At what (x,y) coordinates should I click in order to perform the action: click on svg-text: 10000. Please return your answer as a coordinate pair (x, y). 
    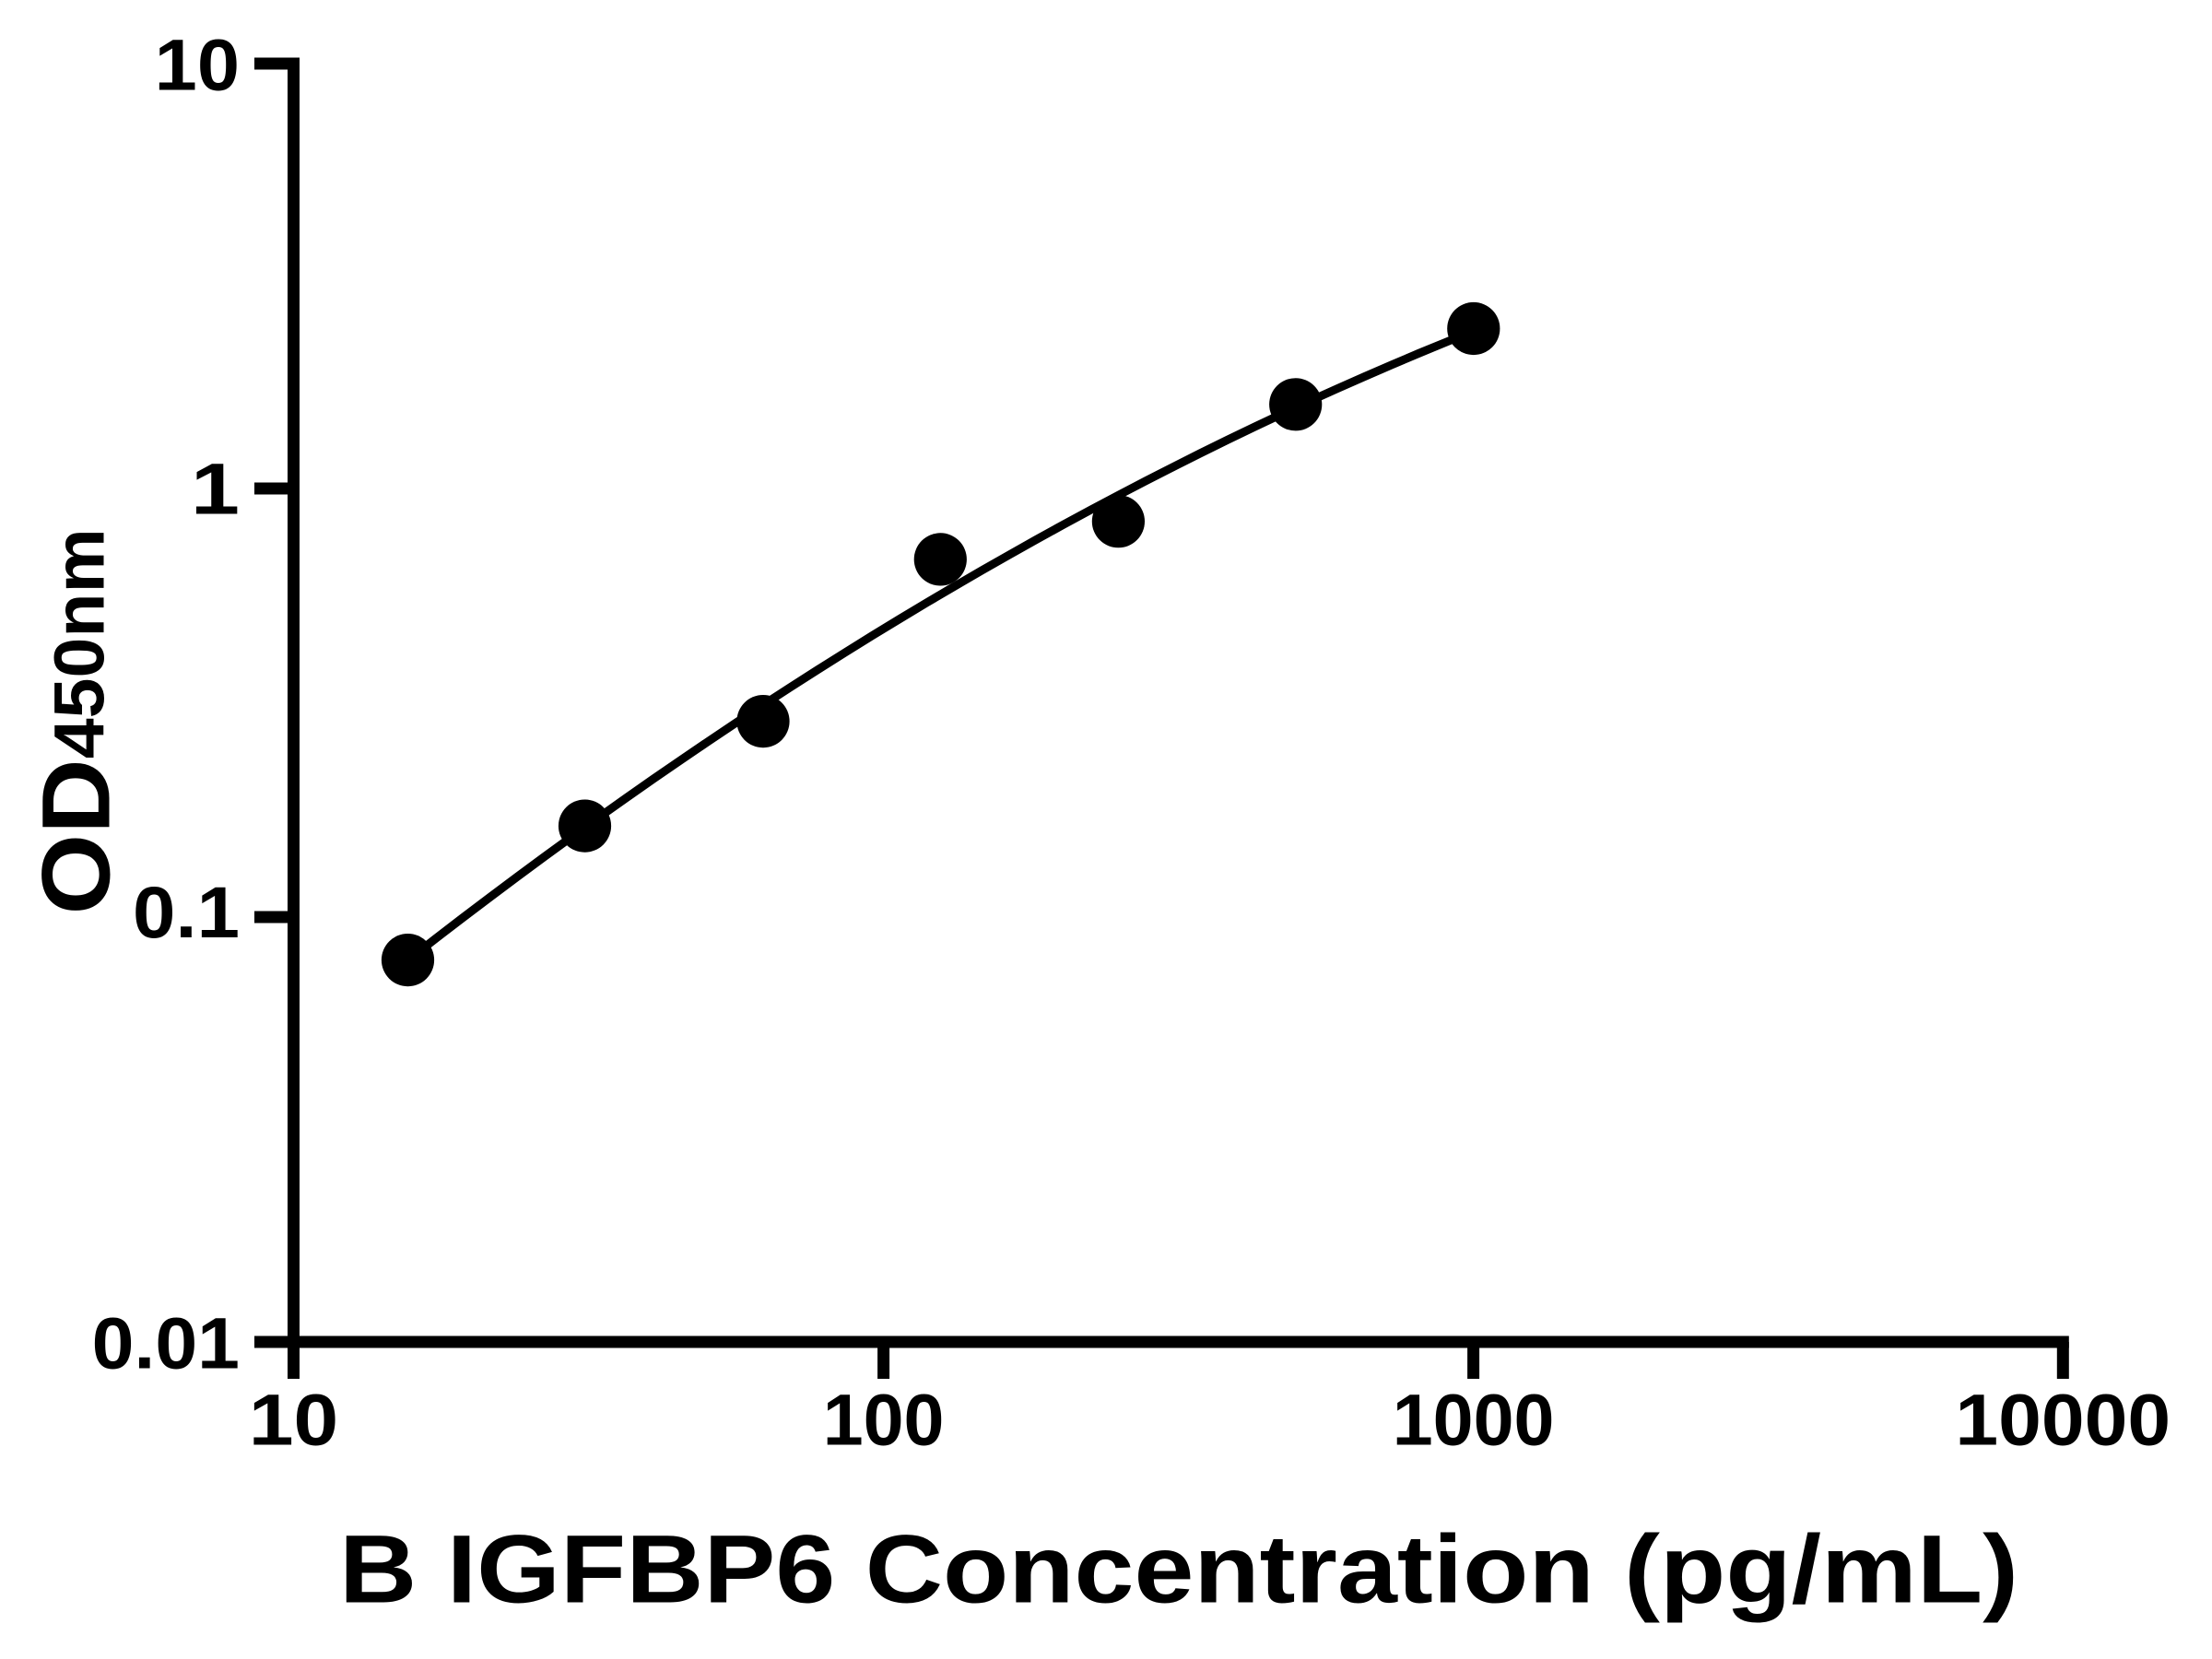
    Looking at the image, I should click on (2063, 1420).